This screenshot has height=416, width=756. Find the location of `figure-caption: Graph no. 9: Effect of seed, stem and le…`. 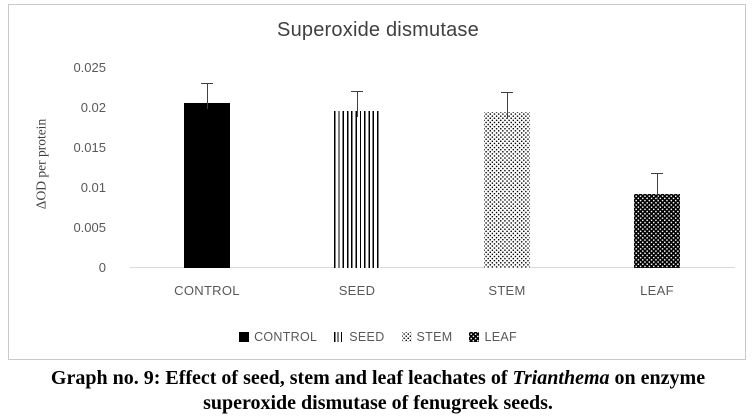

figure-caption: Graph no. 9: Effect of seed, stem and le… is located at coordinates (378, 391).